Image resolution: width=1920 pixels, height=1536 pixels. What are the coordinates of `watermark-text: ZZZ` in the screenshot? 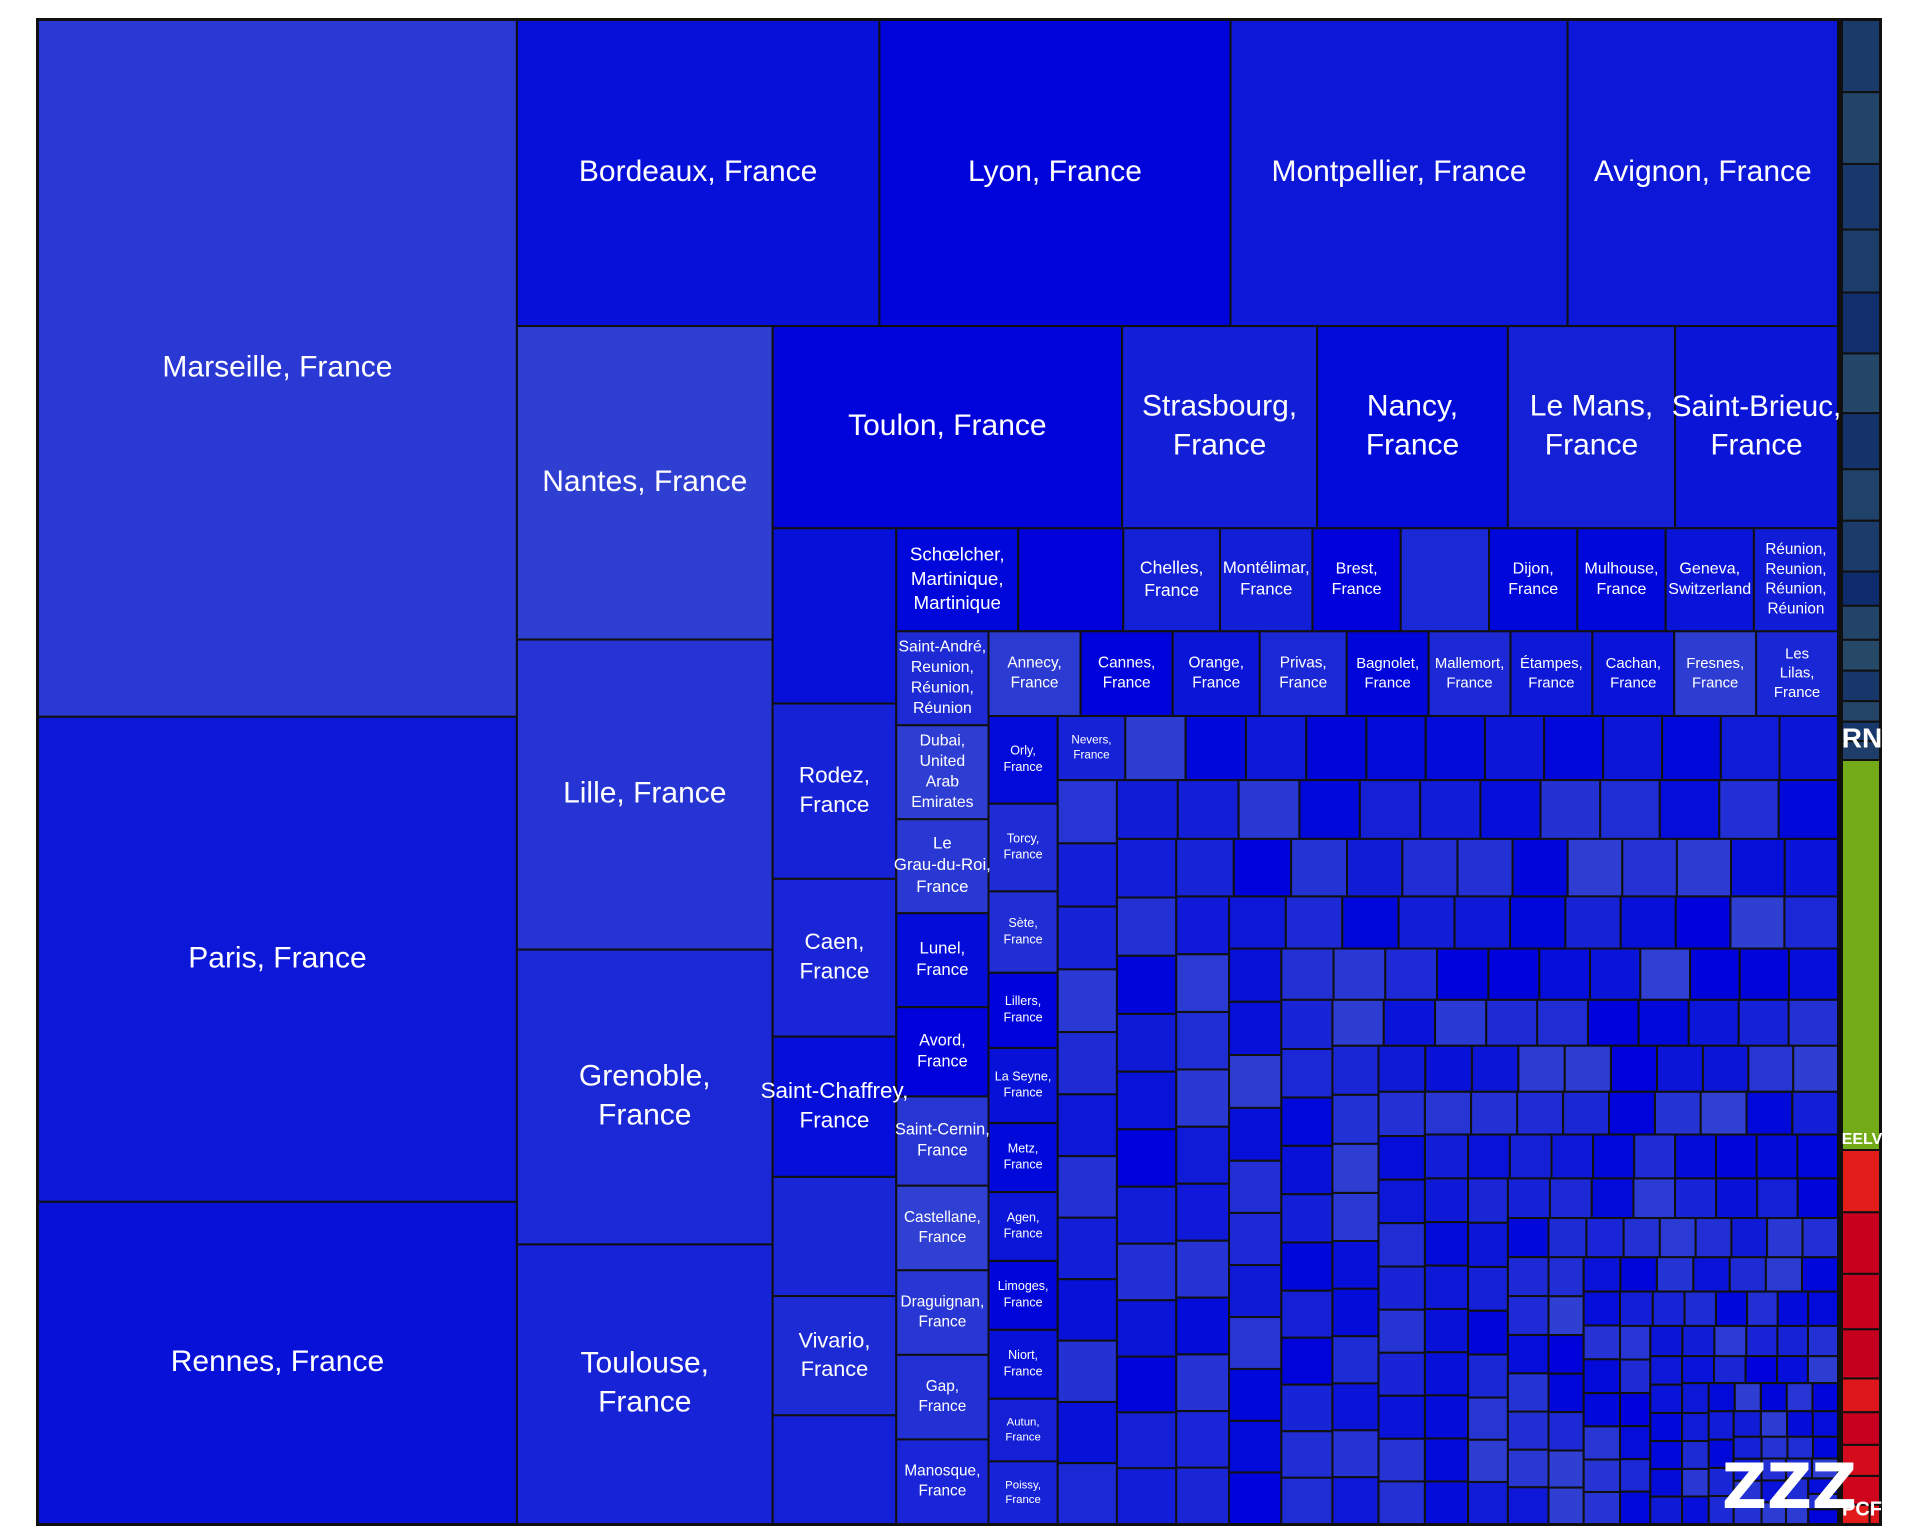 It's located at (1789, 1486).